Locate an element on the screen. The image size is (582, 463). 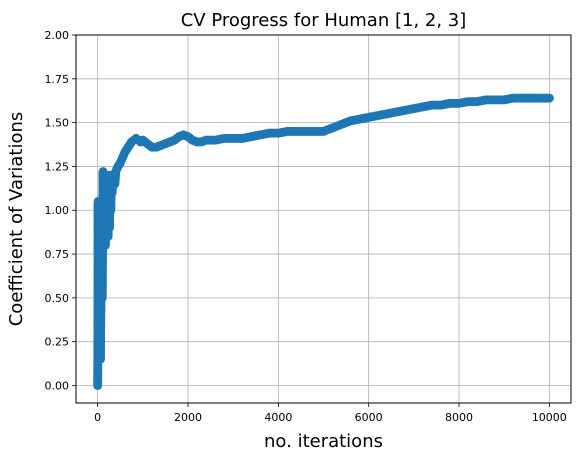
x-axis-label: no. iterations is located at coordinates (323, 441).